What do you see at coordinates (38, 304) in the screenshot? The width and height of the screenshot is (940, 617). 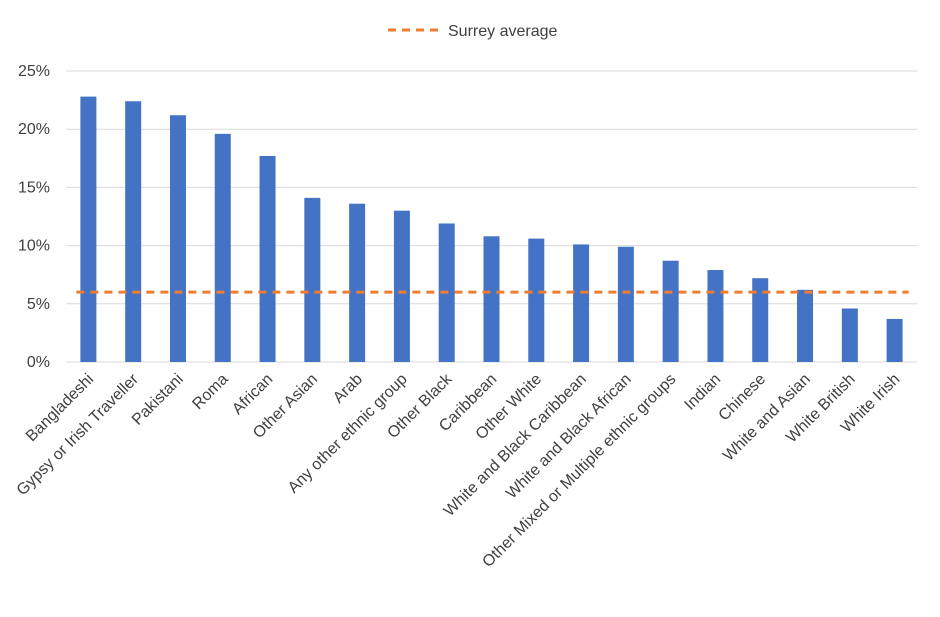 I see `y-tick-label: 5%` at bounding box center [38, 304].